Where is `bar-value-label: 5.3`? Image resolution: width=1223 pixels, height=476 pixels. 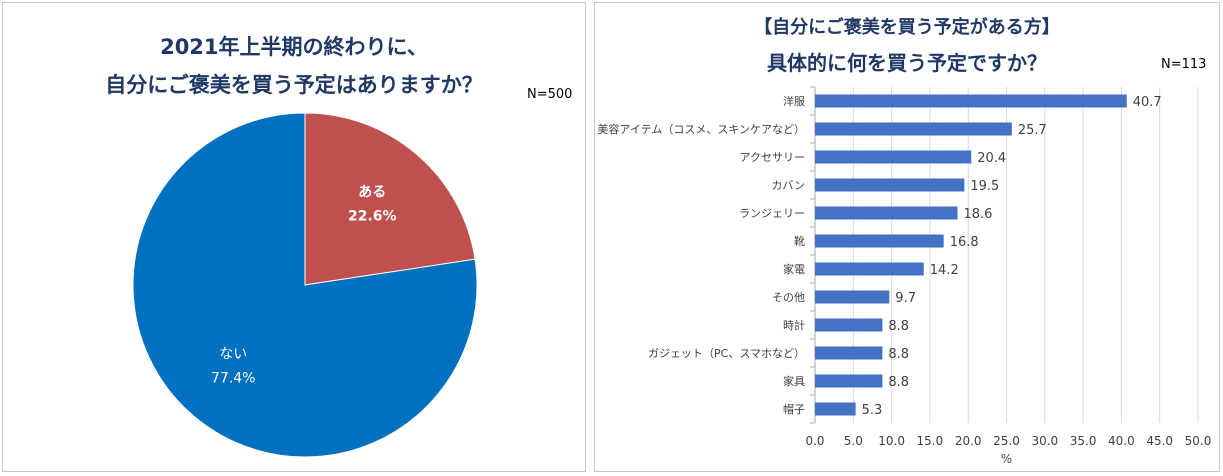
bar-value-label: 5.3 is located at coordinates (872, 410).